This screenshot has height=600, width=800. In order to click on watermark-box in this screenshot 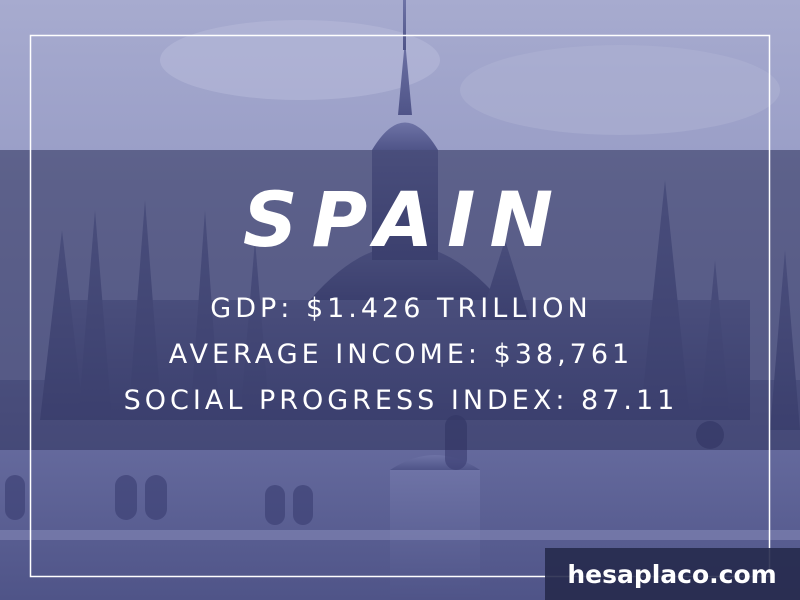, I will do `click(672, 574)`.